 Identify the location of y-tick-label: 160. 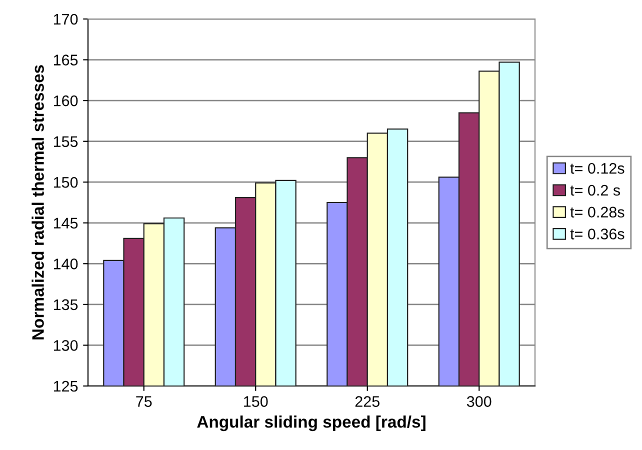
(66, 100).